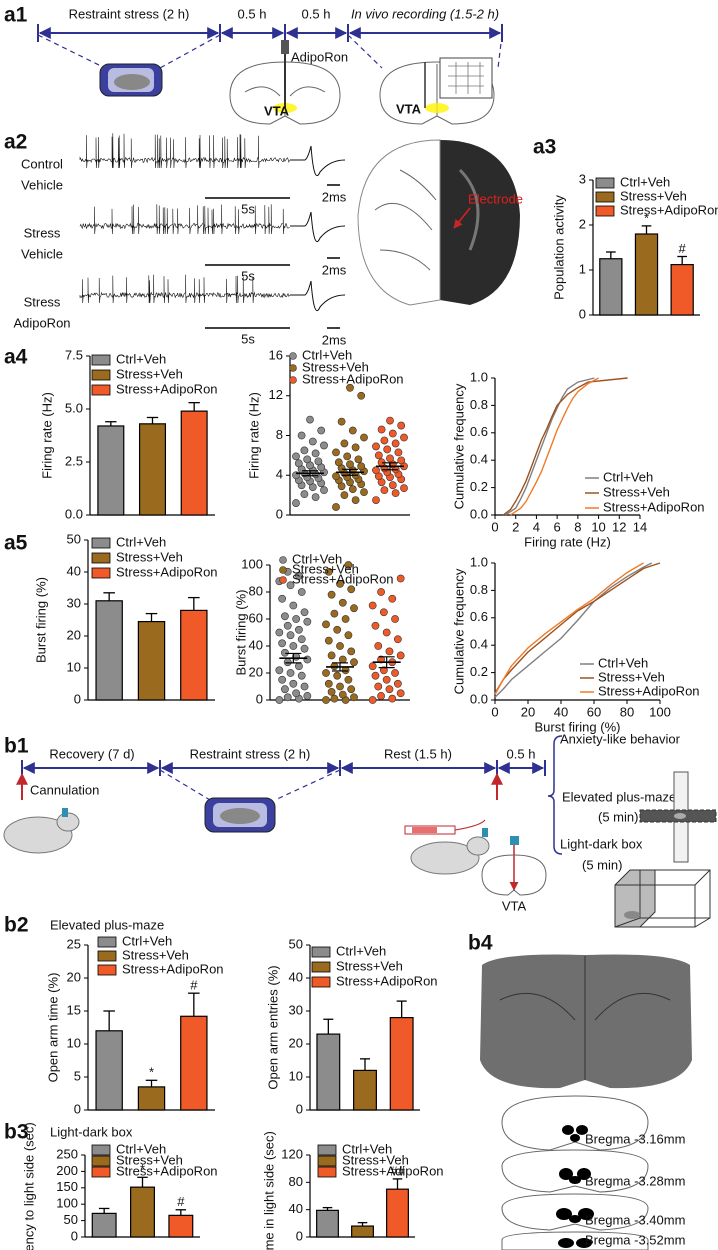 The height and width of the screenshot is (1250, 718). What do you see at coordinates (479, 459) in the screenshot?
I see `y-tick-label: 0.4` at bounding box center [479, 459].